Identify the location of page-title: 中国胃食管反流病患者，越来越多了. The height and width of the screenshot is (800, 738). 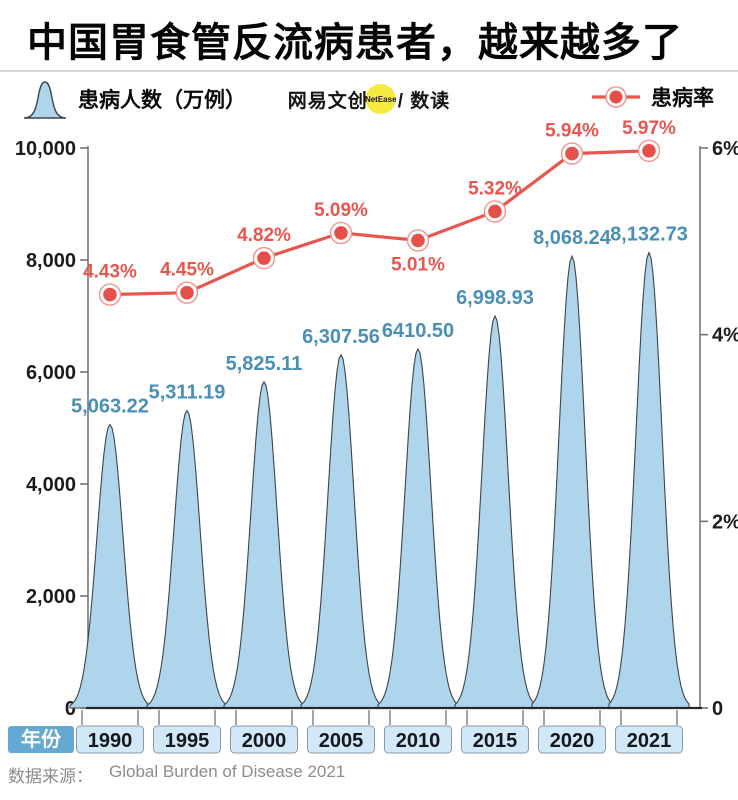
(355, 43).